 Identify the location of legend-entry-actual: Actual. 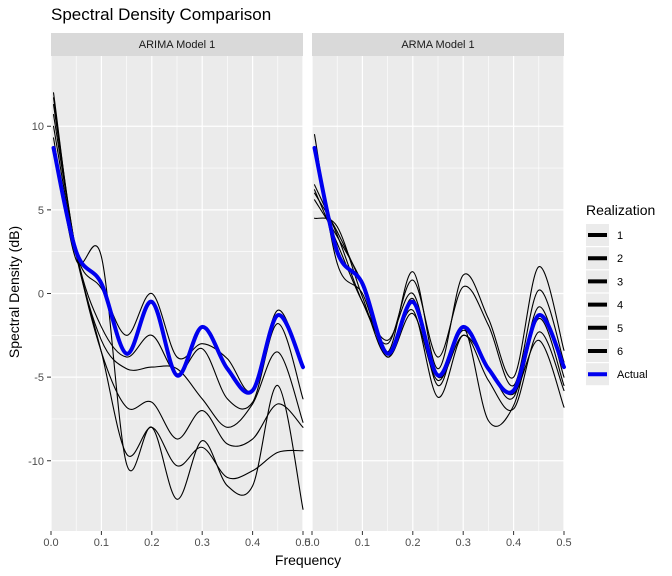
(617, 374).